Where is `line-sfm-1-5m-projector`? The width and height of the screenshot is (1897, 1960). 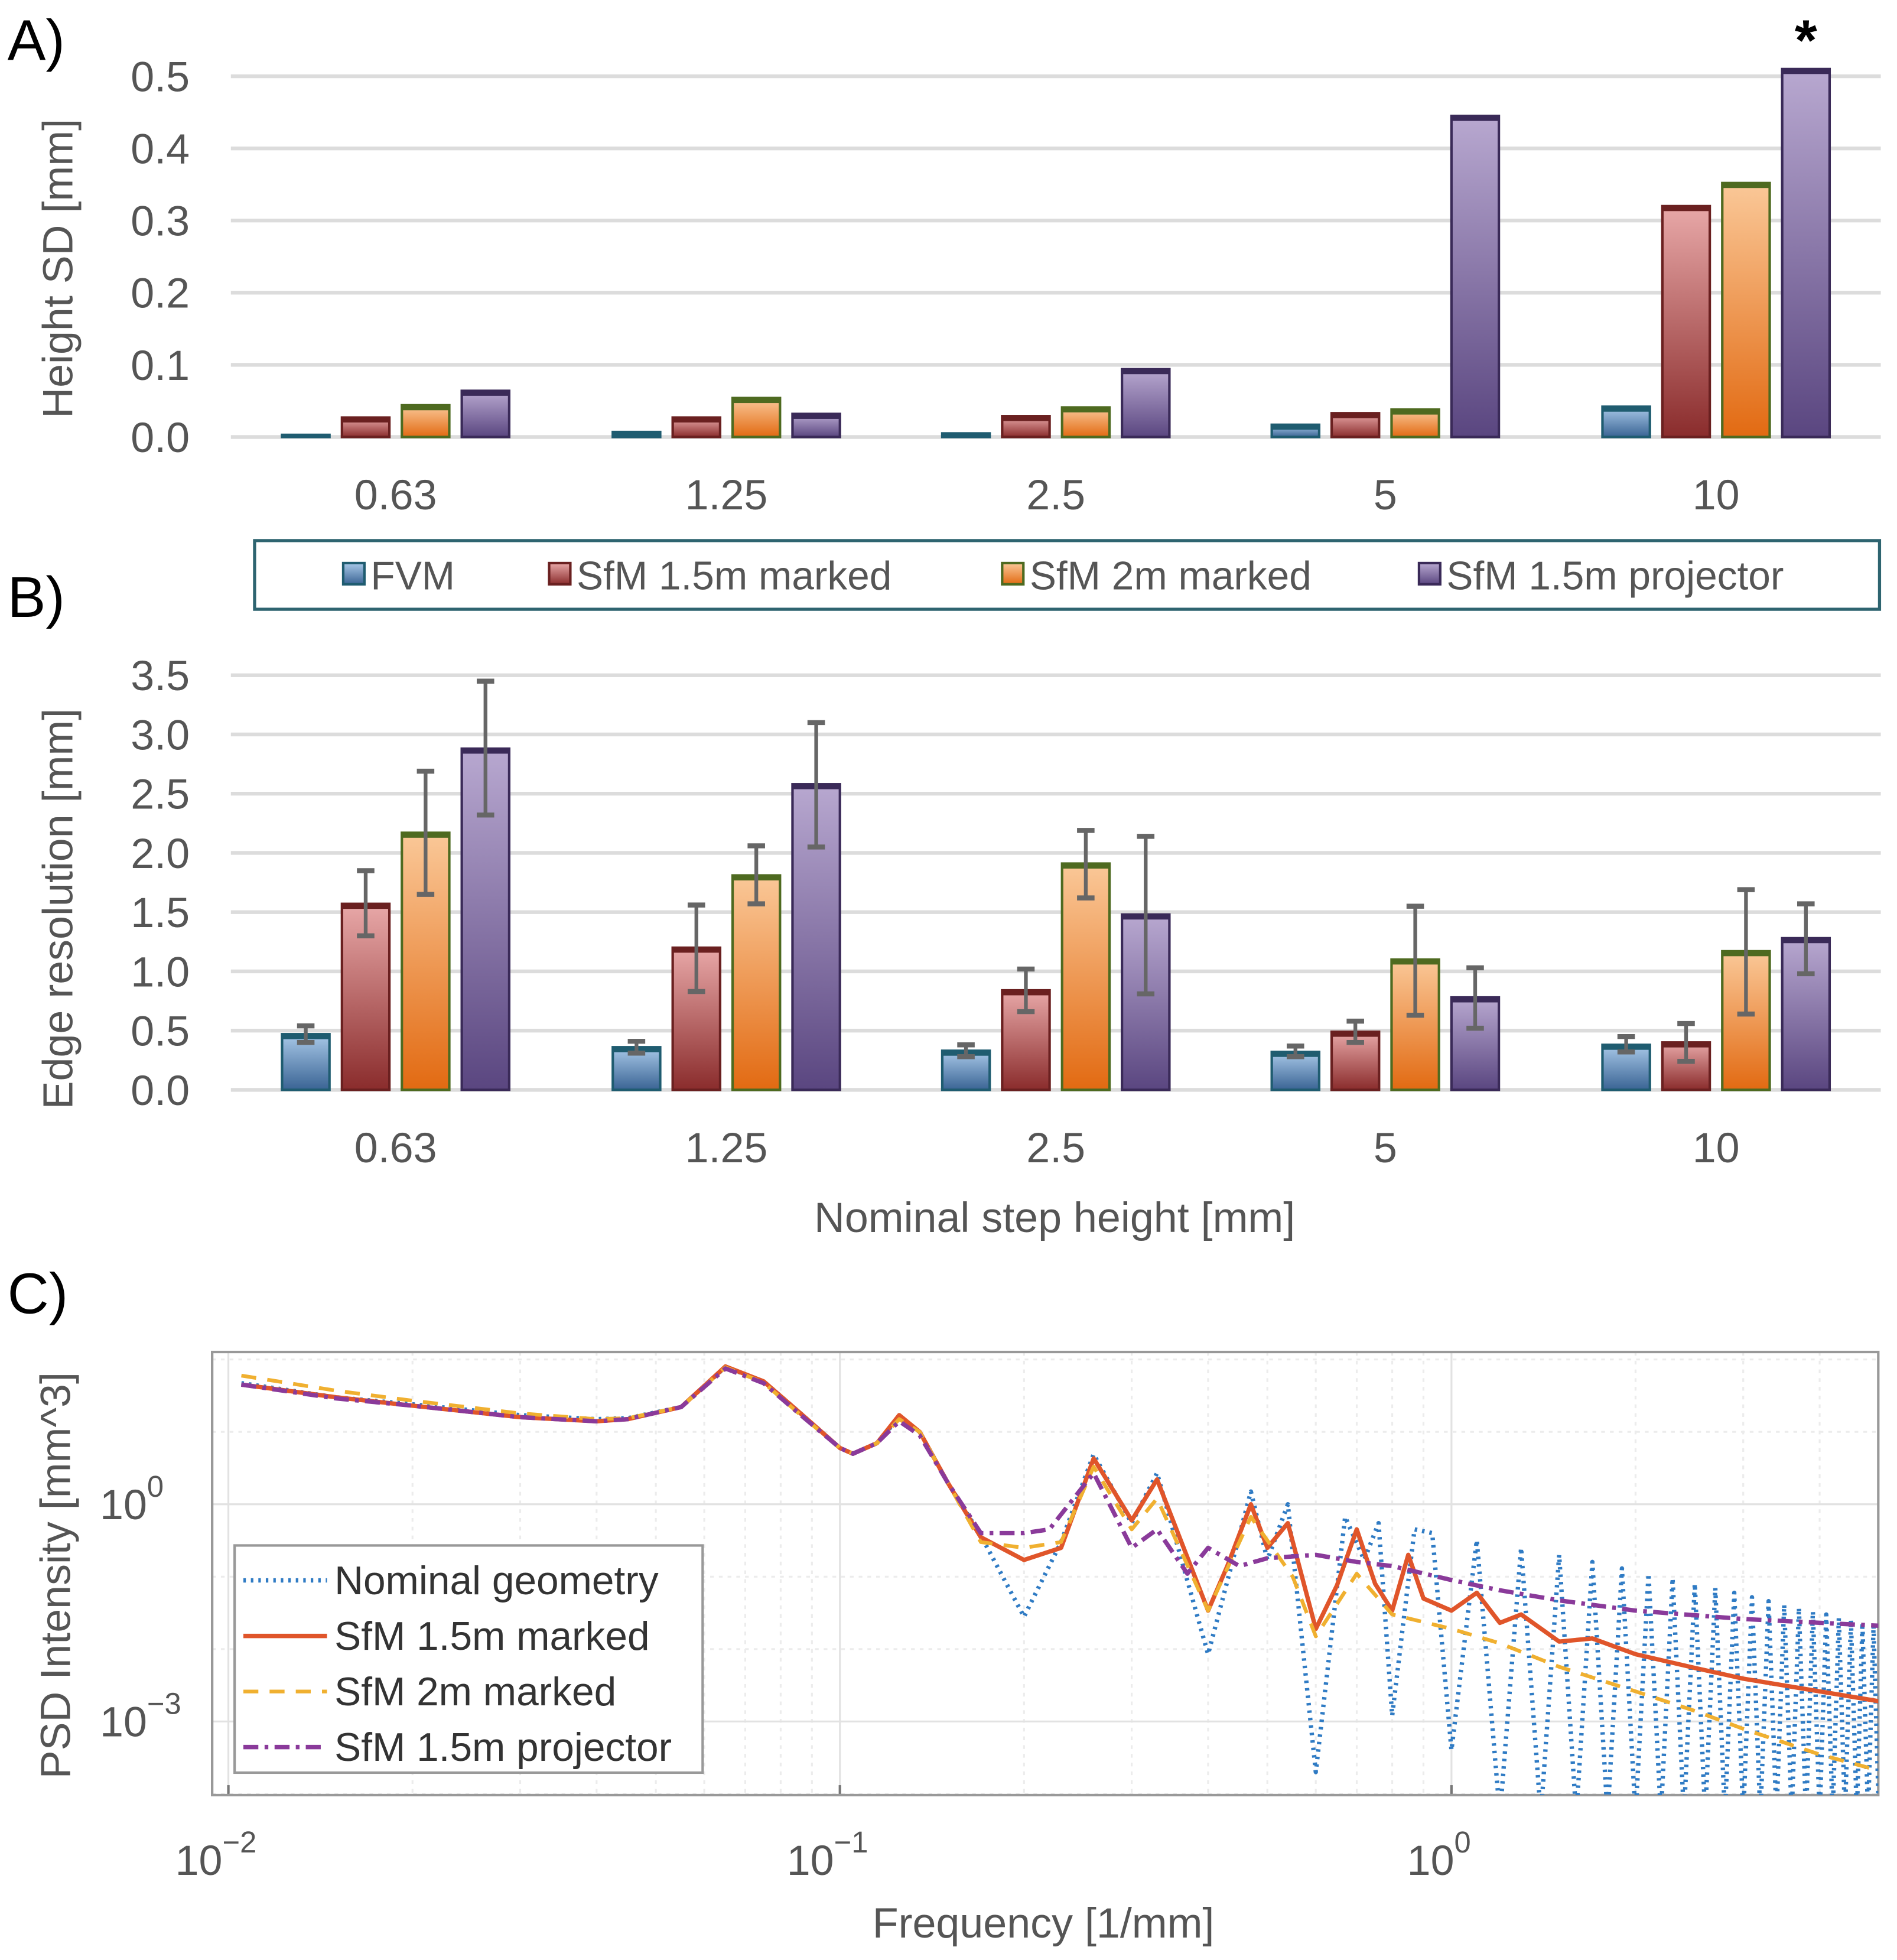
line-sfm-1-5m-projector is located at coordinates (1060, 1497).